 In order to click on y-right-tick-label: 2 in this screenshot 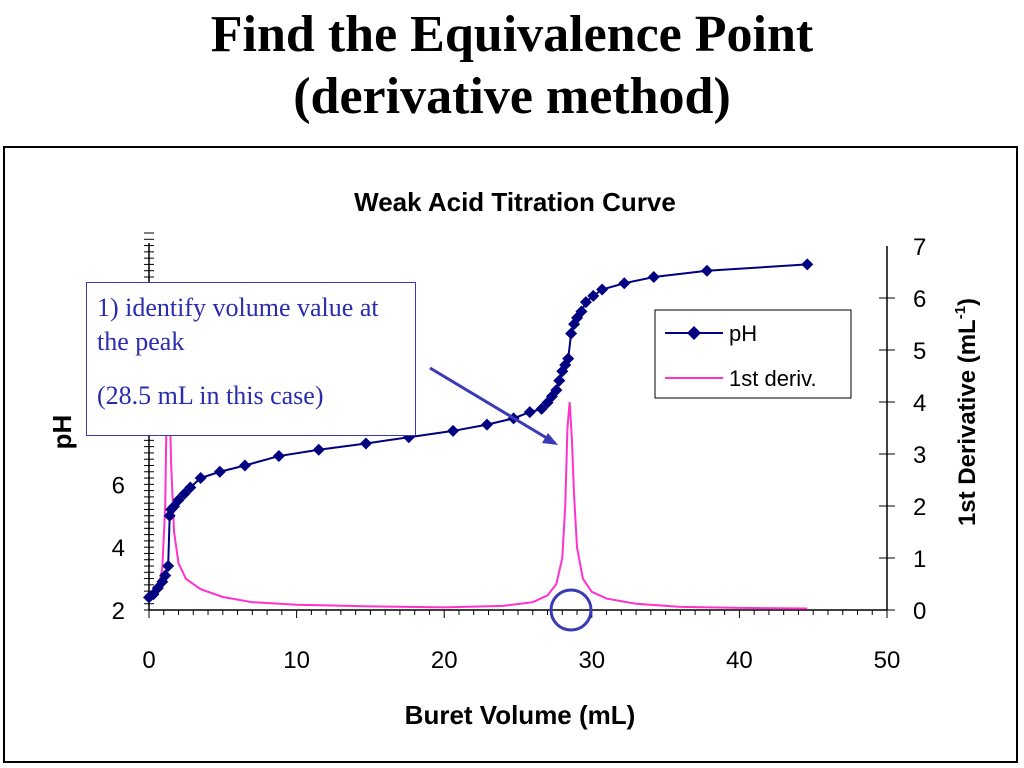, I will do `click(919, 507)`.